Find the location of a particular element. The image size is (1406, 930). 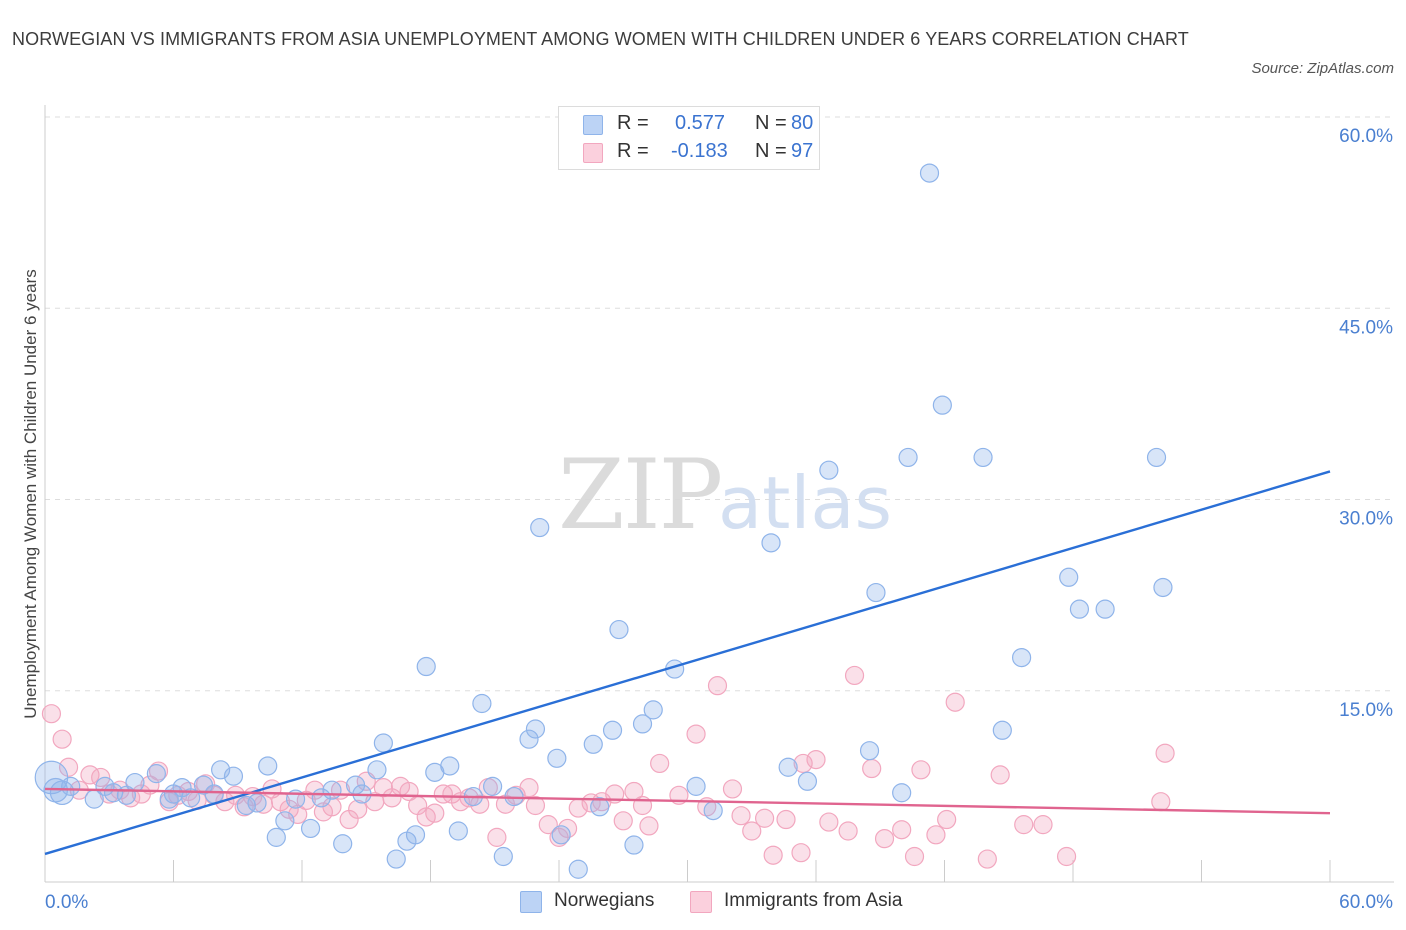

watermark: ZIP atlas is located at coordinates (725, 495).